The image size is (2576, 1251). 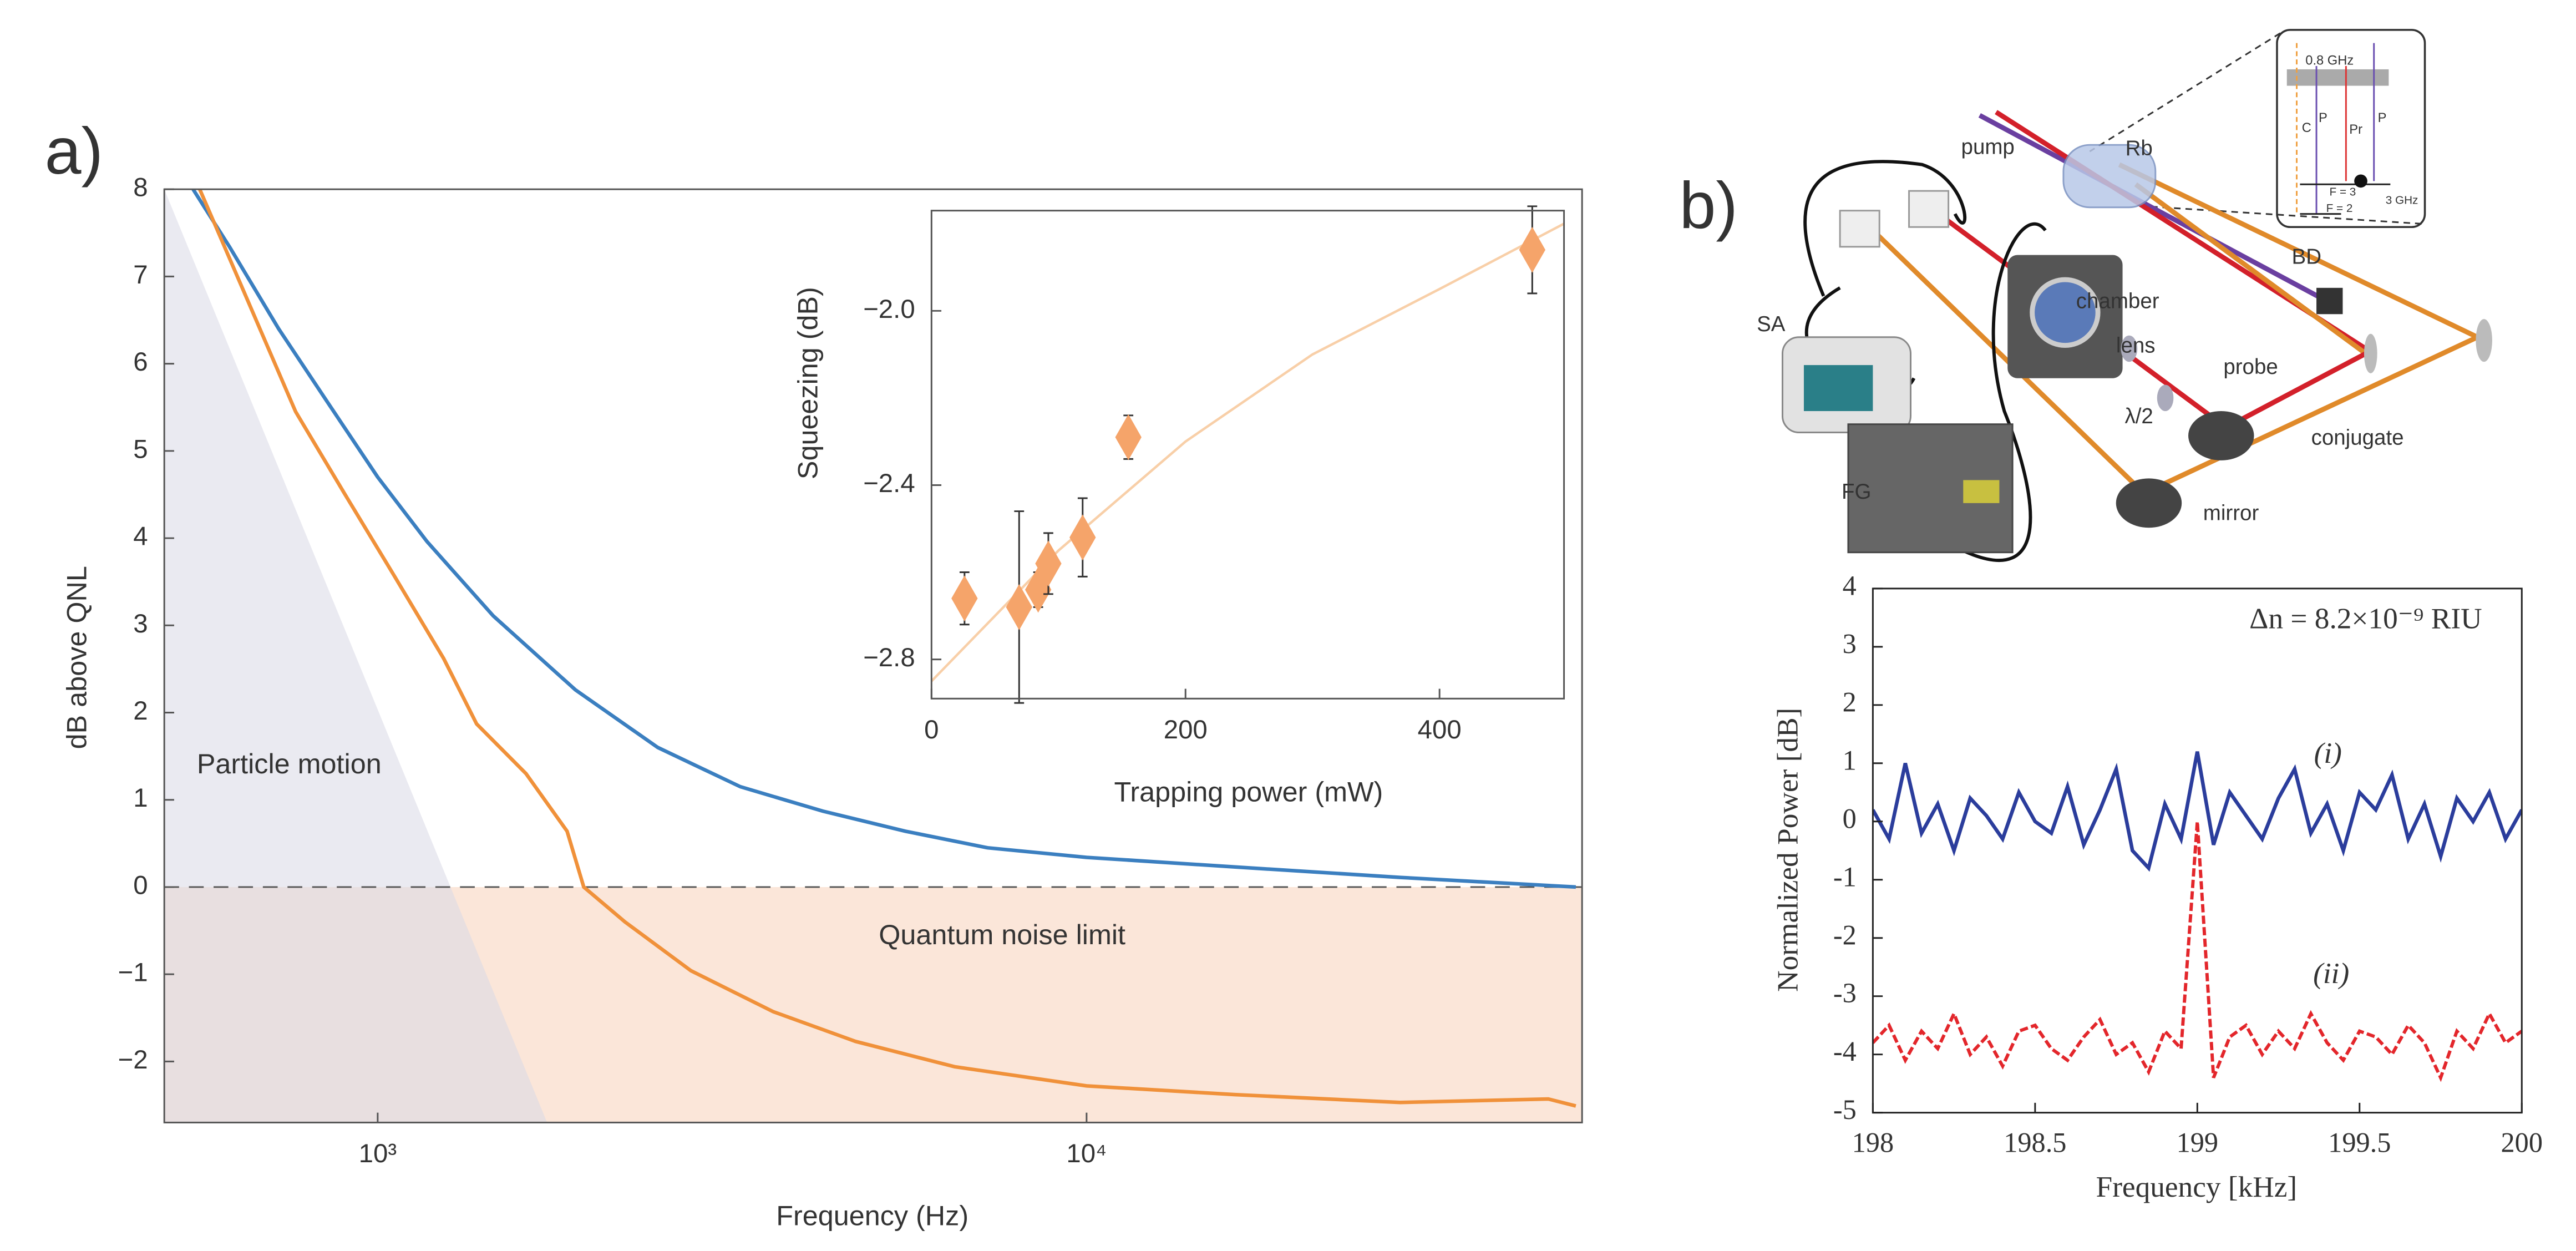 I want to click on beam-dump, so click(x=2329, y=301).